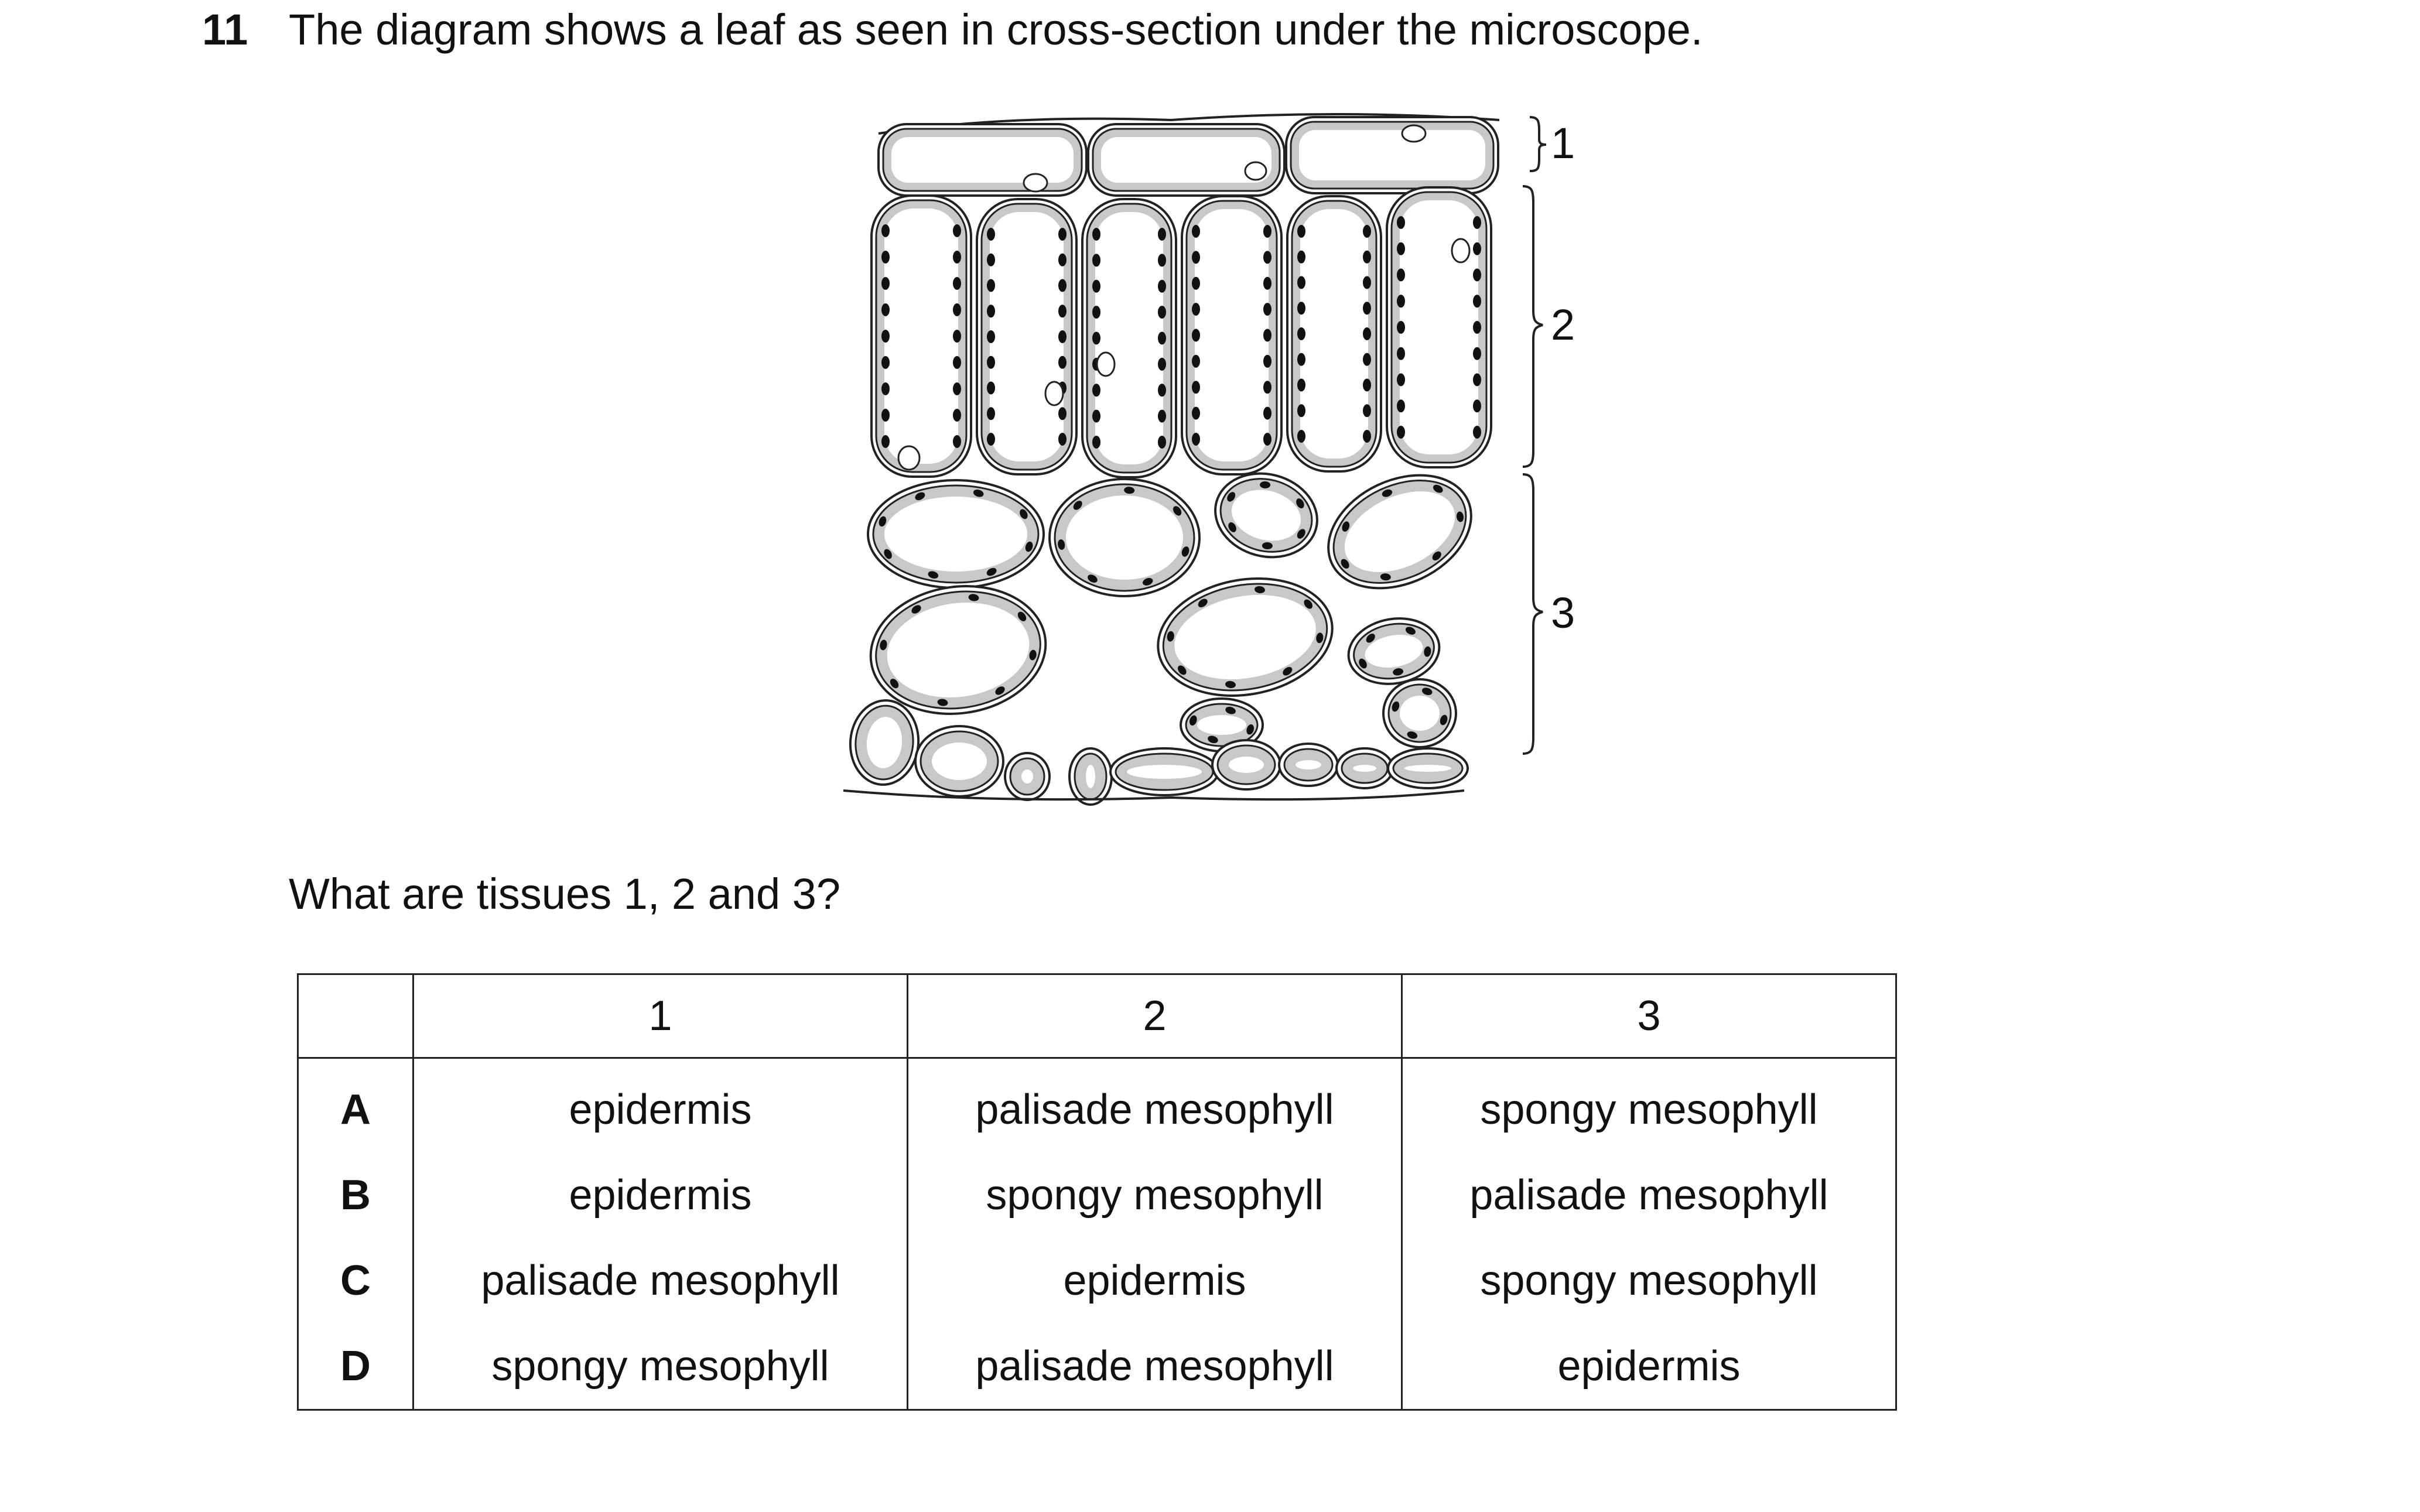 Image resolution: width=2420 pixels, height=1512 pixels. Describe the element at coordinates (355, 1367) in the screenshot. I see `option-letter: D` at that location.